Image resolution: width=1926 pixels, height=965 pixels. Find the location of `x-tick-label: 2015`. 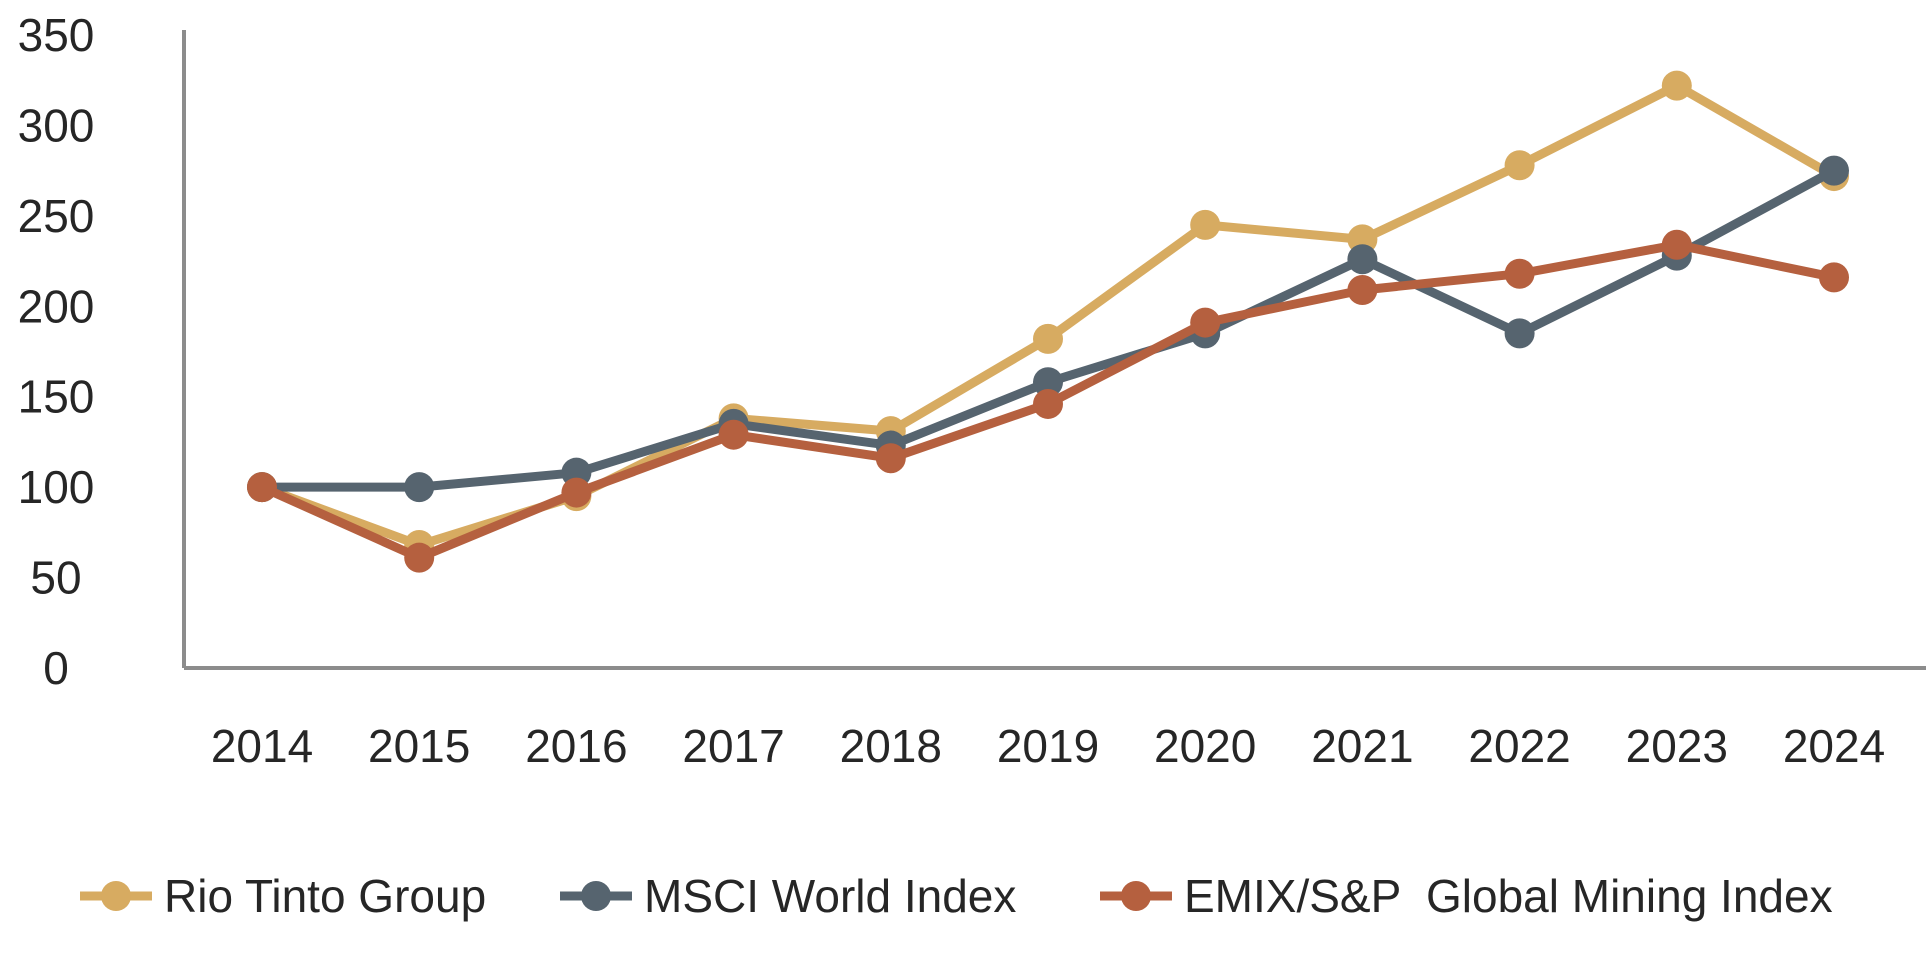

x-tick-label: 2015 is located at coordinates (419, 746).